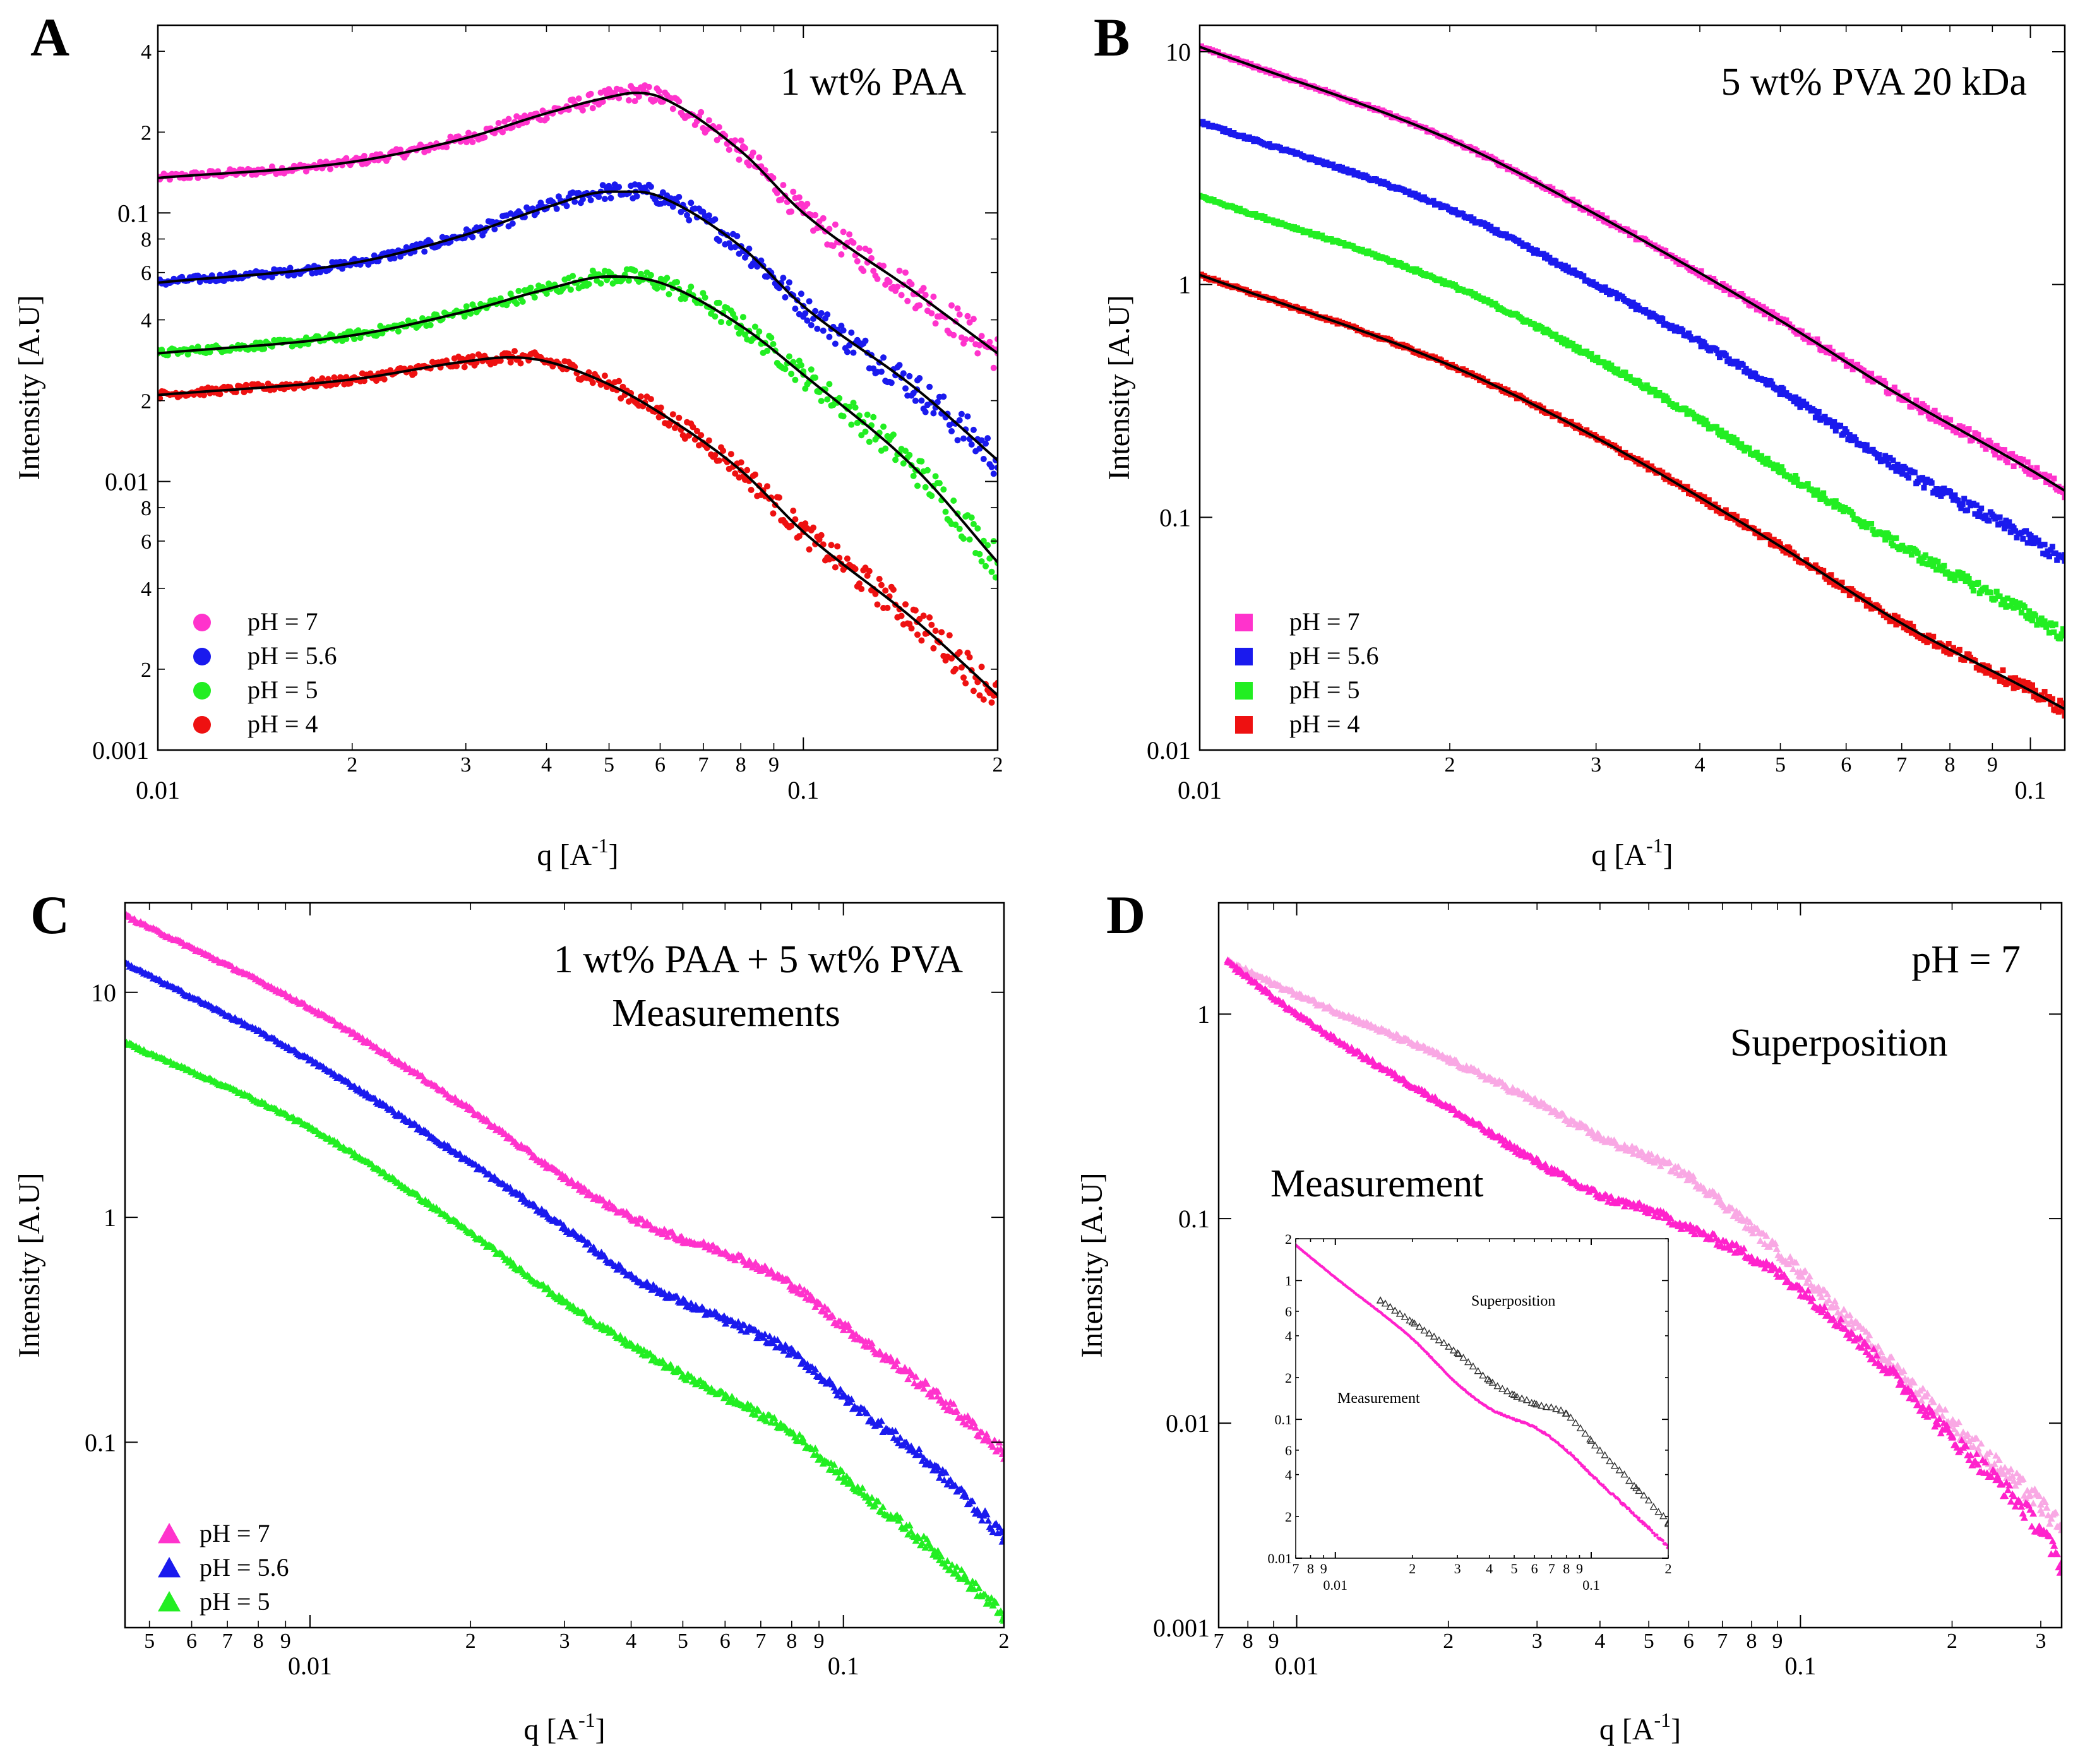 The width and height of the screenshot is (2073, 1764). What do you see at coordinates (133, 213) in the screenshot?
I see `y-major-tick-label: 0.1` at bounding box center [133, 213].